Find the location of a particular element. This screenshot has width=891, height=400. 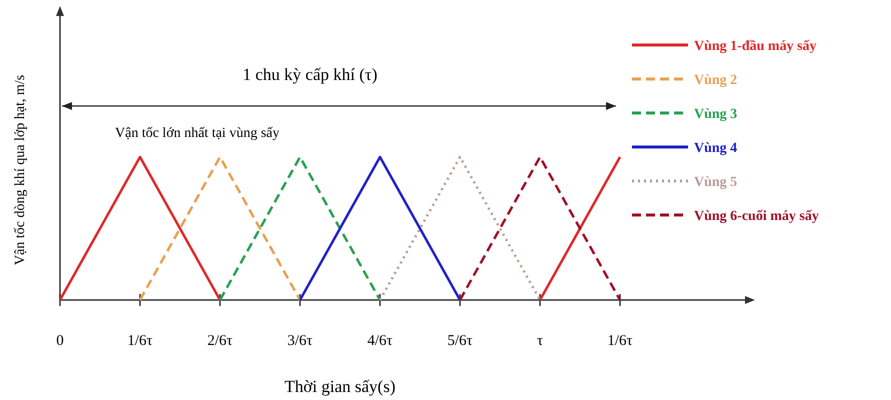

legend-label: Vùng 4 is located at coordinates (716, 148).